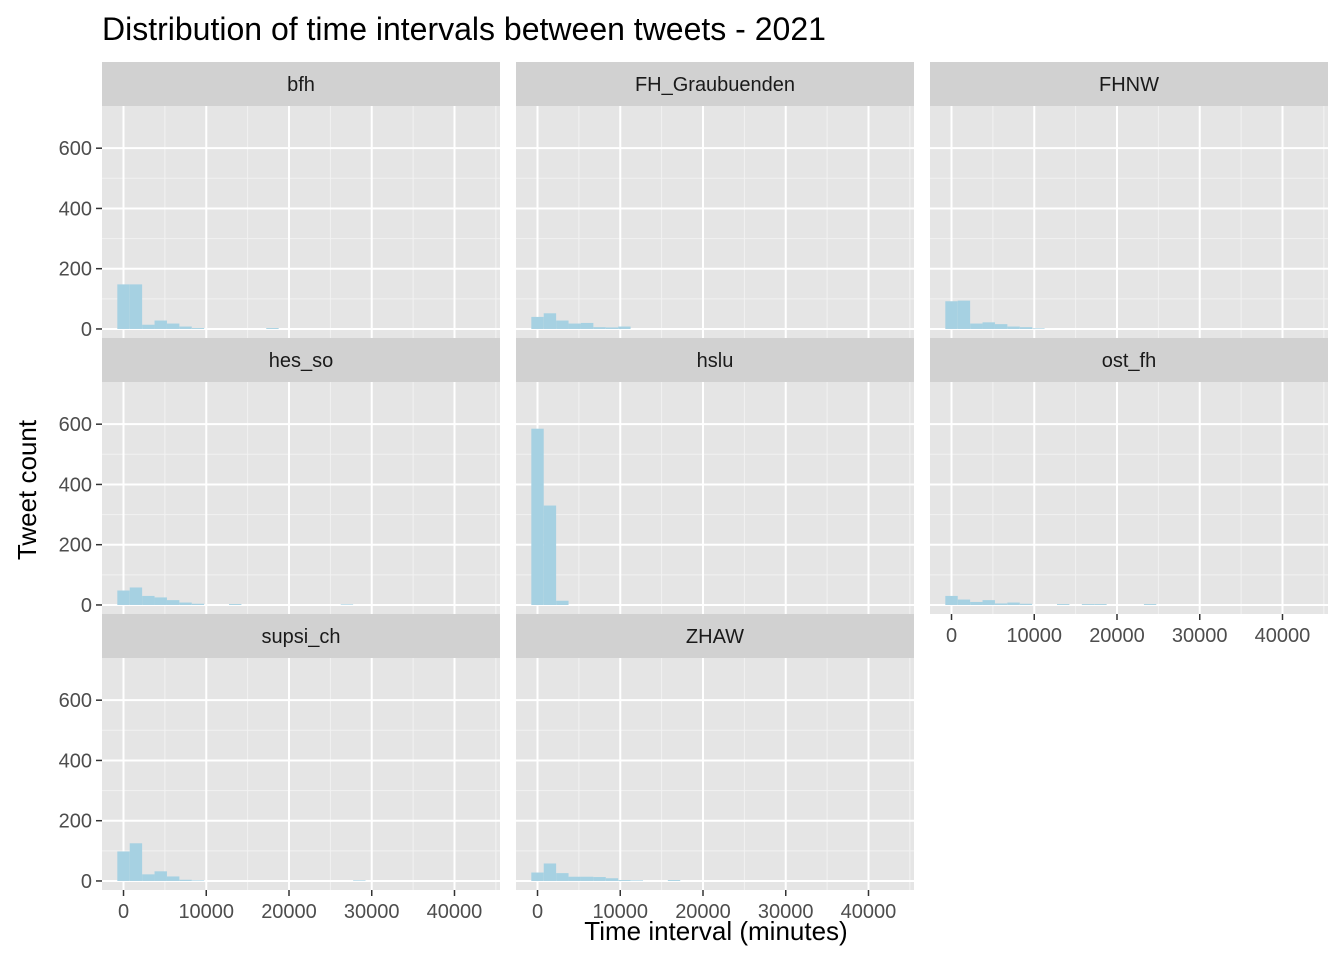 The width and height of the screenshot is (1344, 960). I want to click on facet-strip-label: hslu, so click(715, 361).